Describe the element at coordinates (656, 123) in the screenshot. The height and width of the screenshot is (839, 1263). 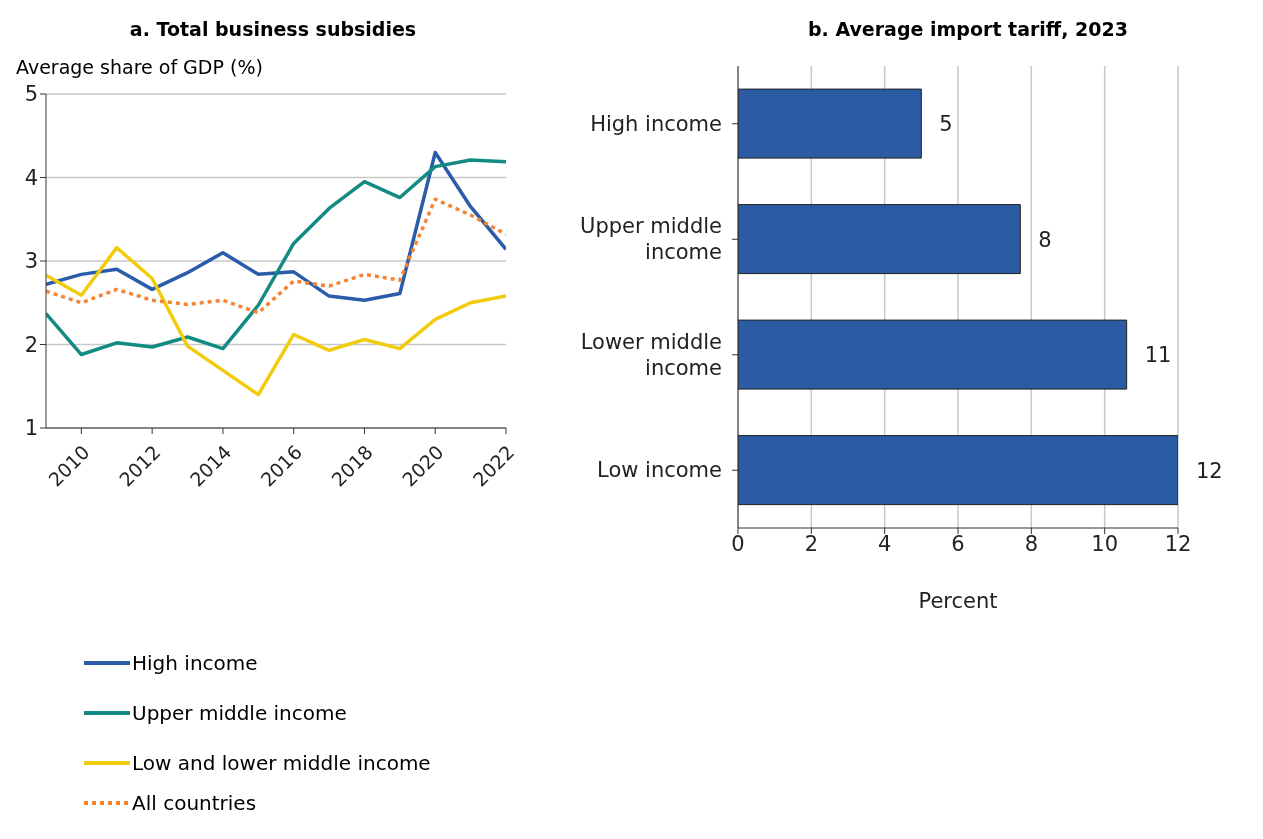
I see `y-tick-label: High income` at that location.